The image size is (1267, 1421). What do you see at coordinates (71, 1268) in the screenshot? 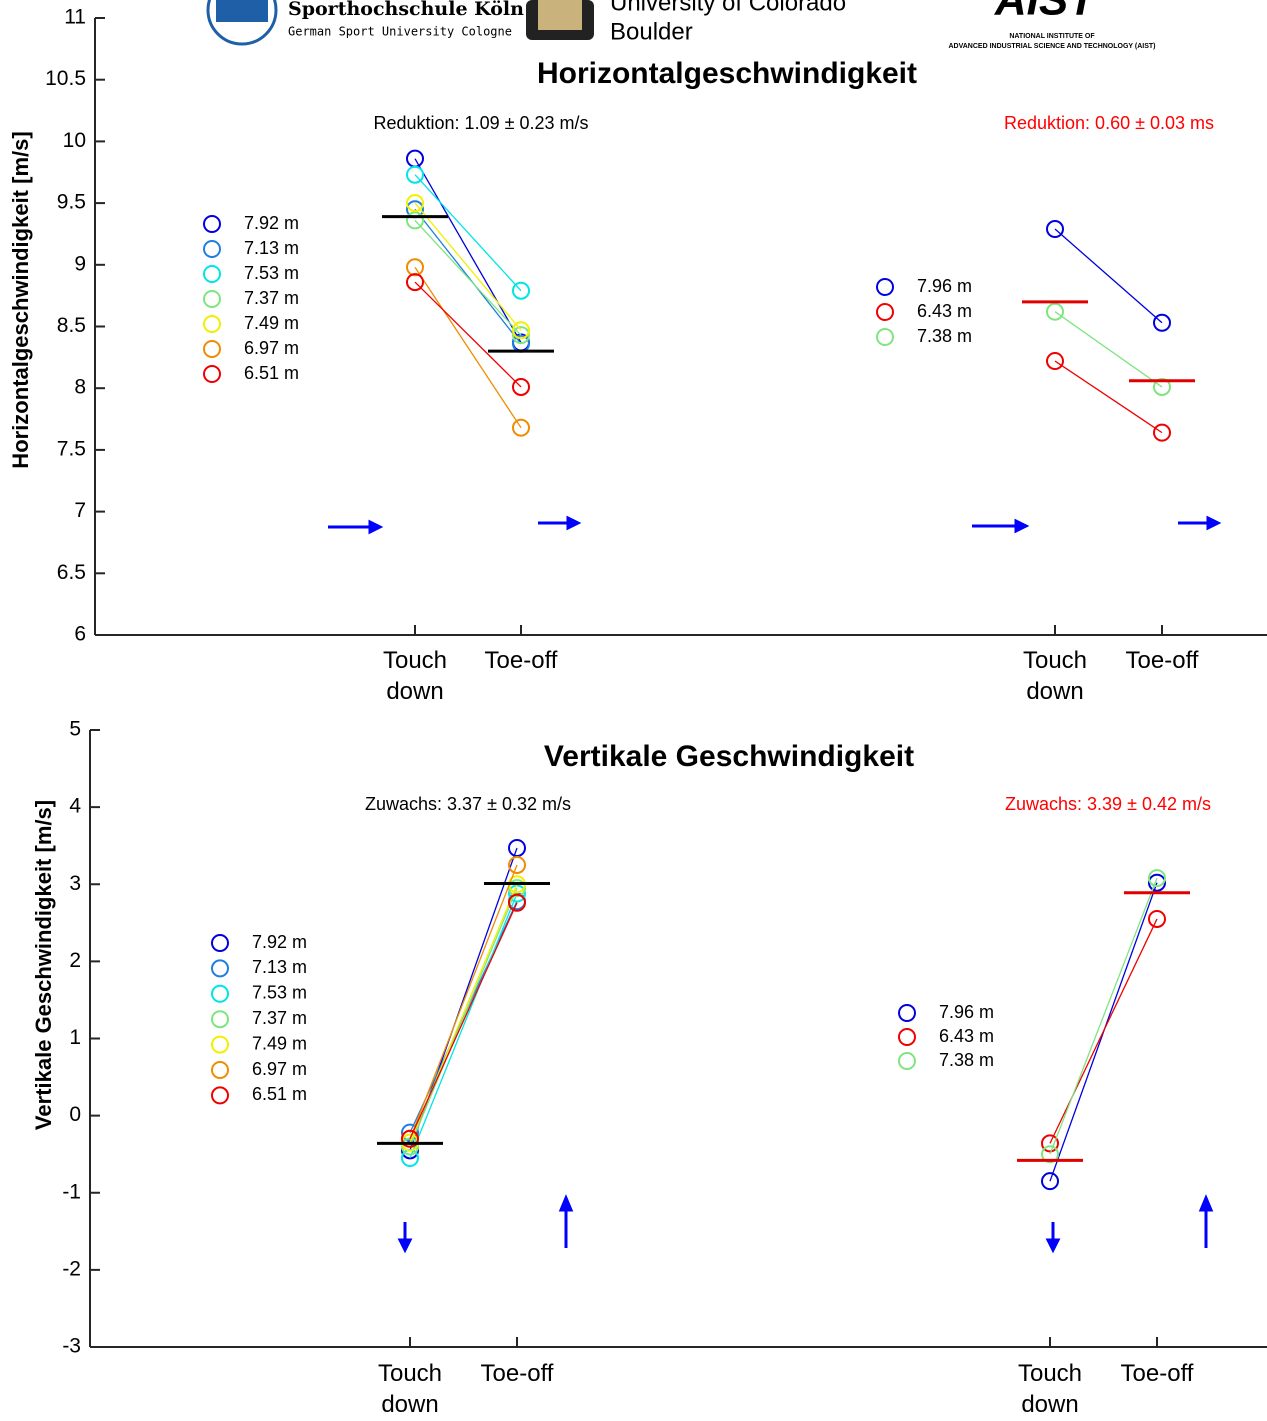
I see `y-tick-label: -2` at bounding box center [71, 1268].